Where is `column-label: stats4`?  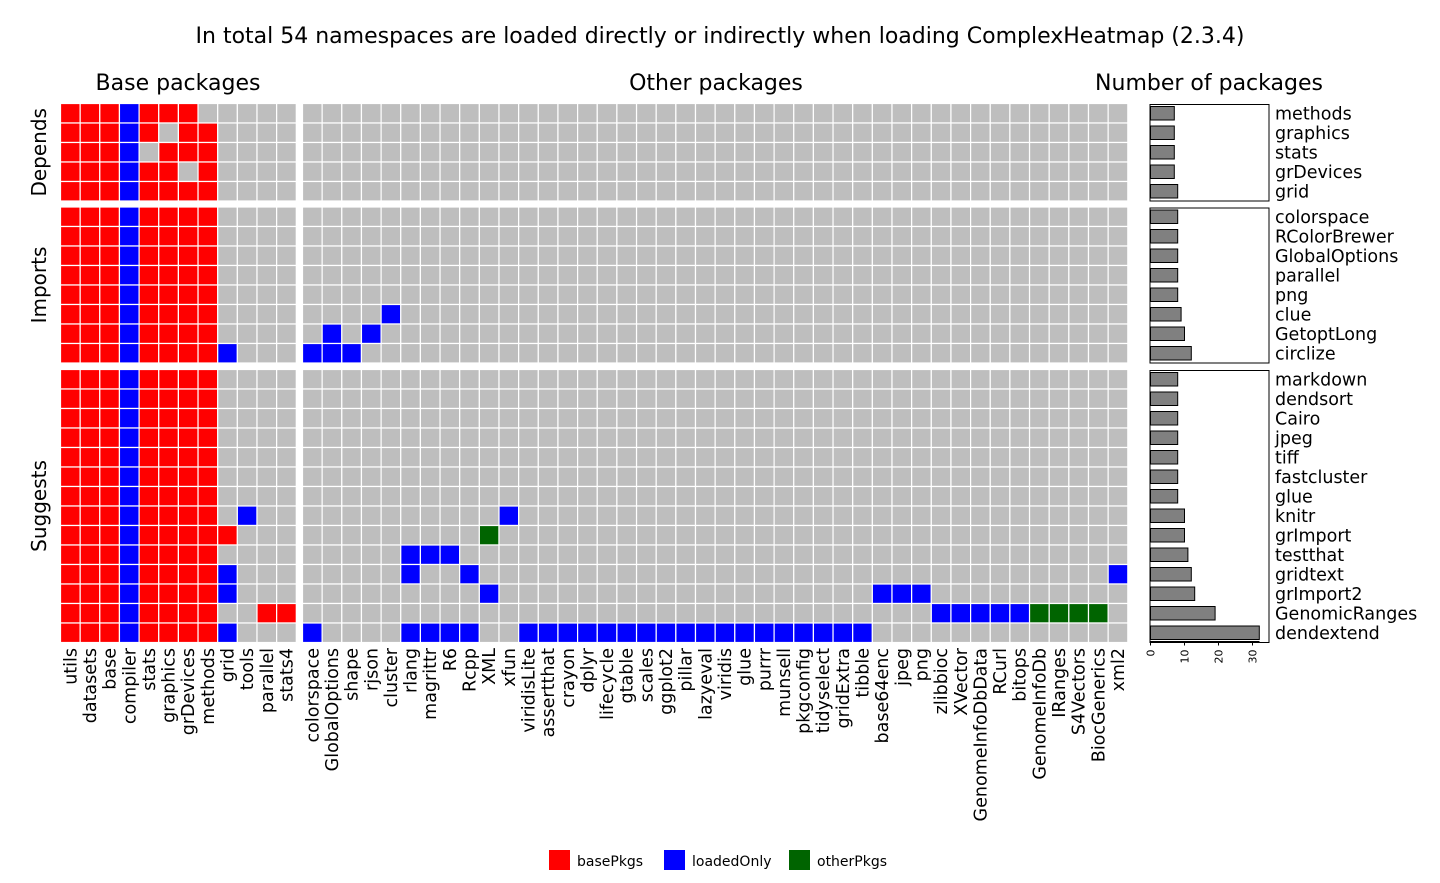
column-label: stats4 is located at coordinates (288, 675).